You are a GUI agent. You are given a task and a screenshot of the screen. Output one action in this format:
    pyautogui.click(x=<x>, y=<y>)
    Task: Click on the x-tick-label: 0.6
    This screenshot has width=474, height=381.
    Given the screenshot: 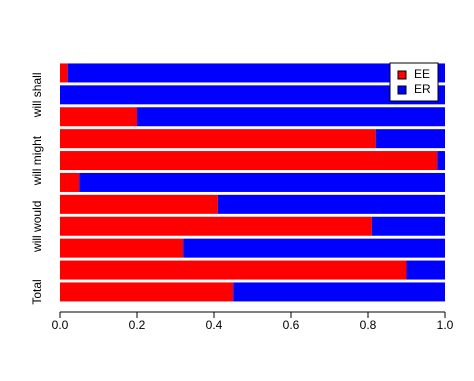 What is the action you would take?
    pyautogui.click(x=291, y=325)
    